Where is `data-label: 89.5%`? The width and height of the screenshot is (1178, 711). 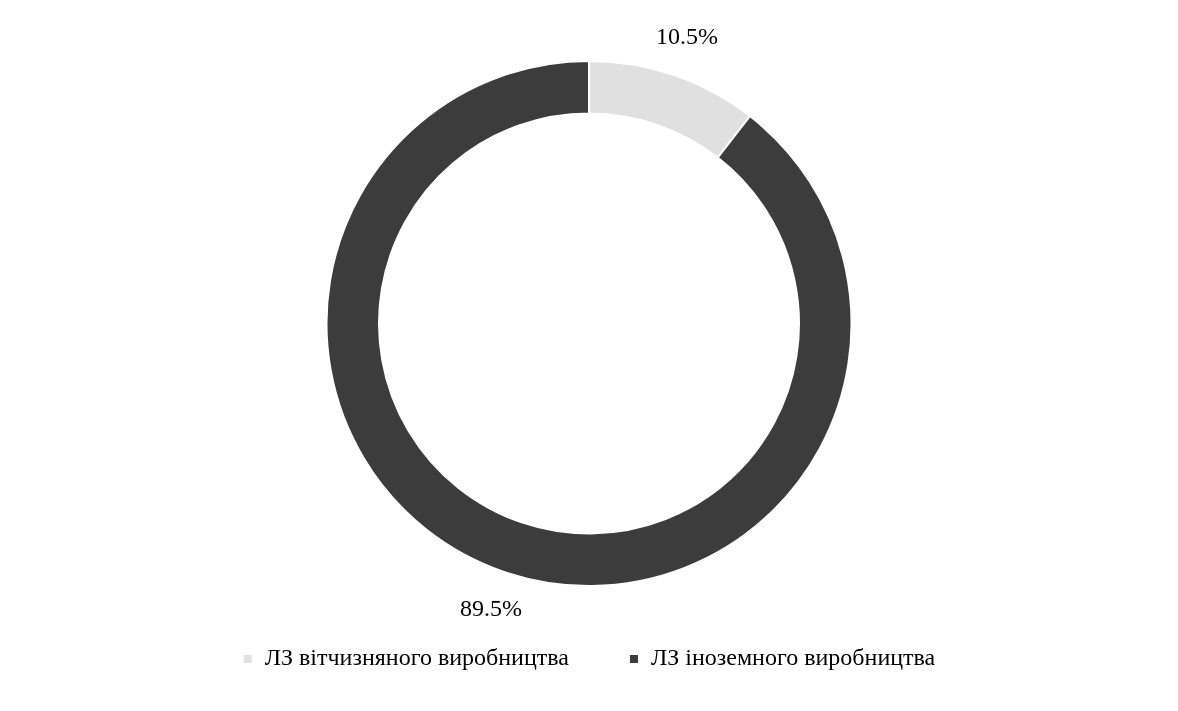
data-label: 89.5% is located at coordinates (491, 607).